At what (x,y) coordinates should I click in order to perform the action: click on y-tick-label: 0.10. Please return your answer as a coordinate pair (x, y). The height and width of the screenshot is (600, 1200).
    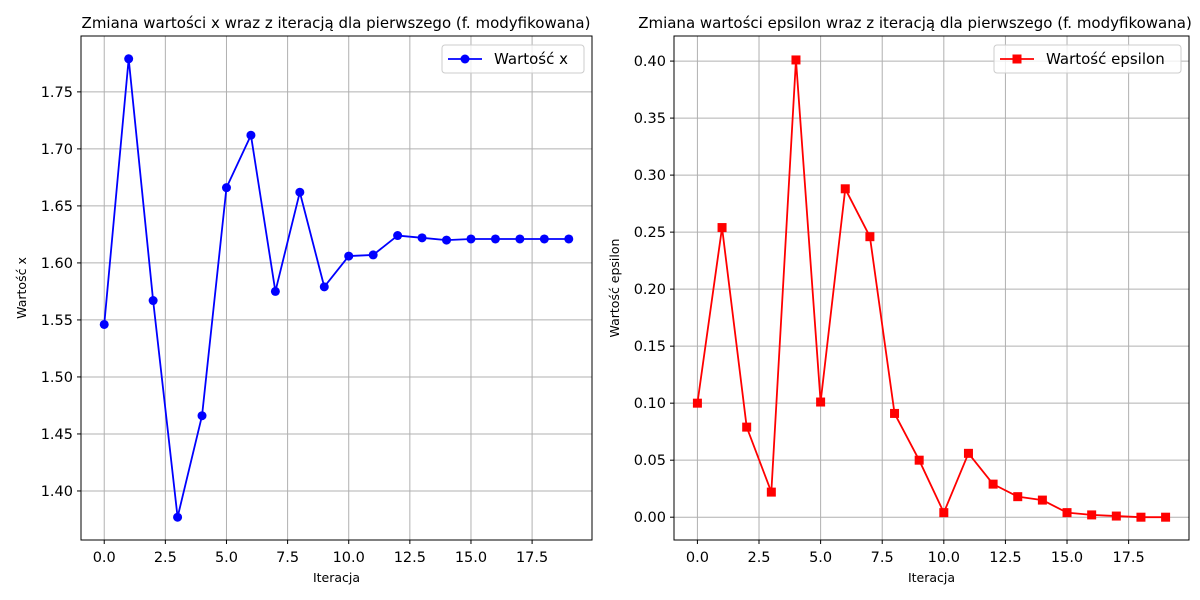
    Looking at the image, I should click on (650, 404).